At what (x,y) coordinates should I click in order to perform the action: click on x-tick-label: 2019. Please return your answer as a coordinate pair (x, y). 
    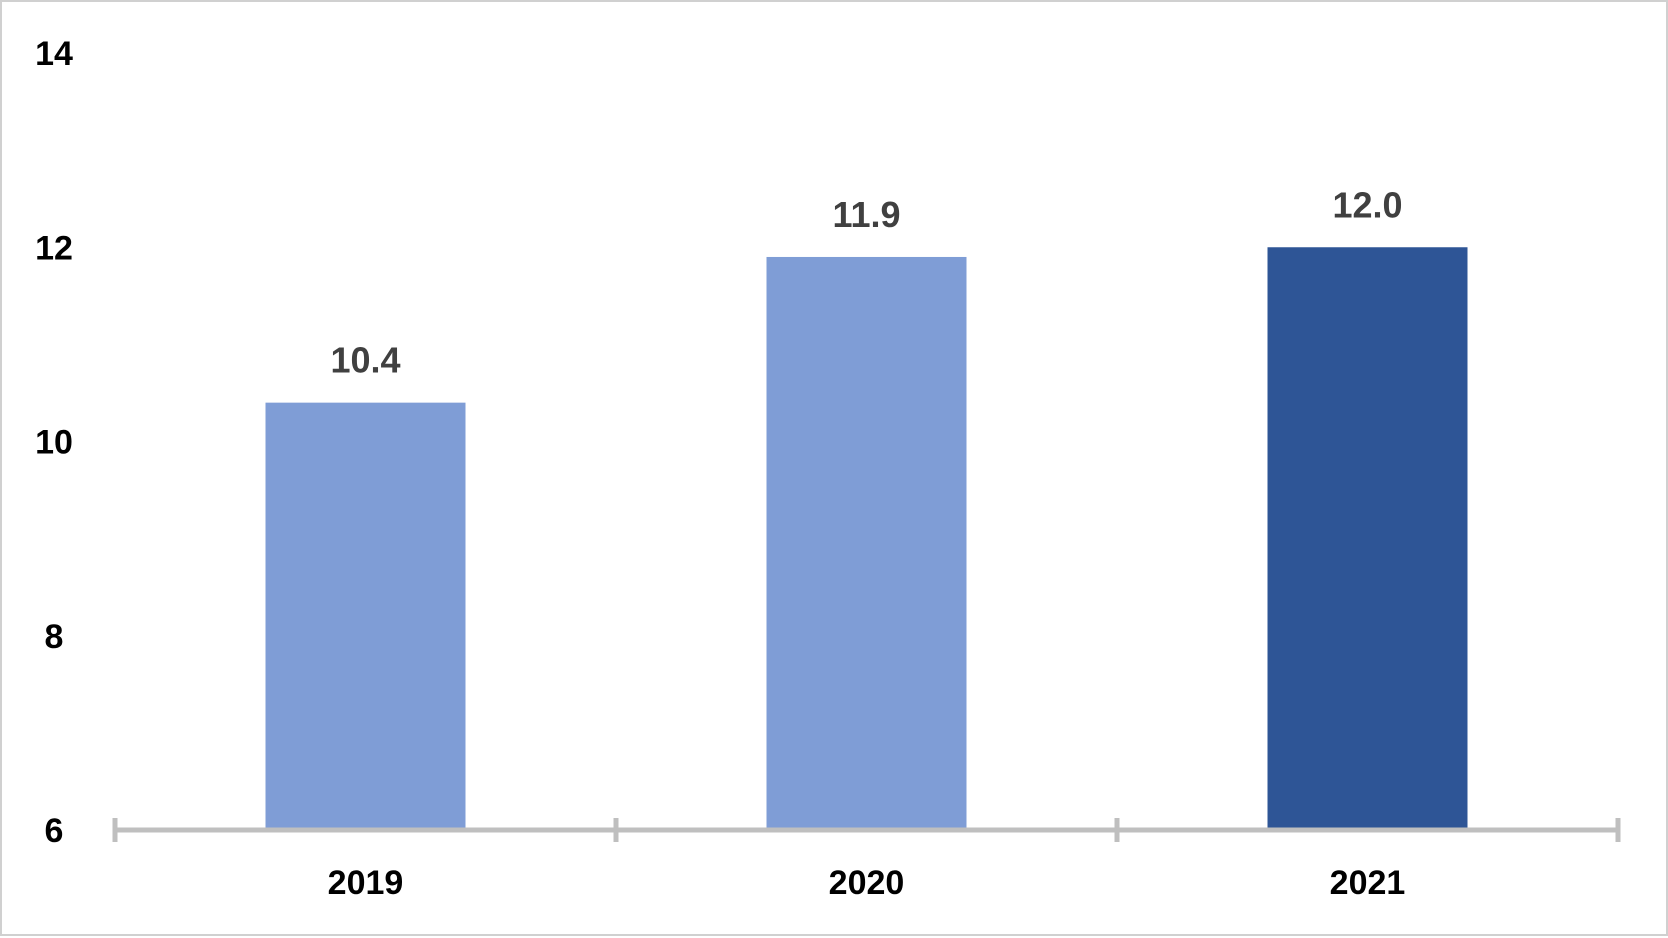
    Looking at the image, I should click on (366, 883).